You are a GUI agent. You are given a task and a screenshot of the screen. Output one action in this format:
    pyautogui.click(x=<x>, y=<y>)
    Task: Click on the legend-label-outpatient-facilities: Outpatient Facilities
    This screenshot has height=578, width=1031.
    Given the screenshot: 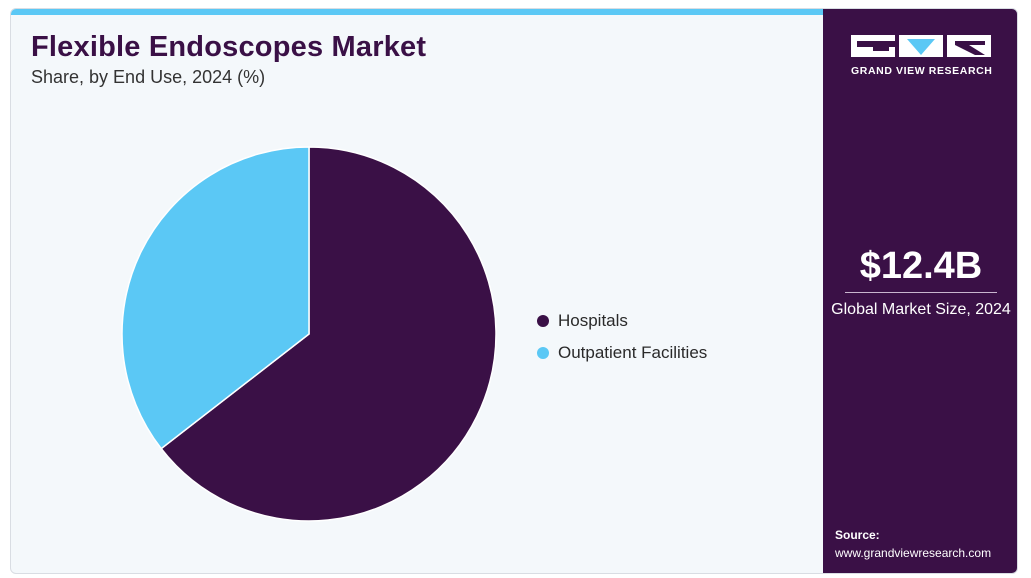 What is the action you would take?
    pyautogui.click(x=633, y=352)
    